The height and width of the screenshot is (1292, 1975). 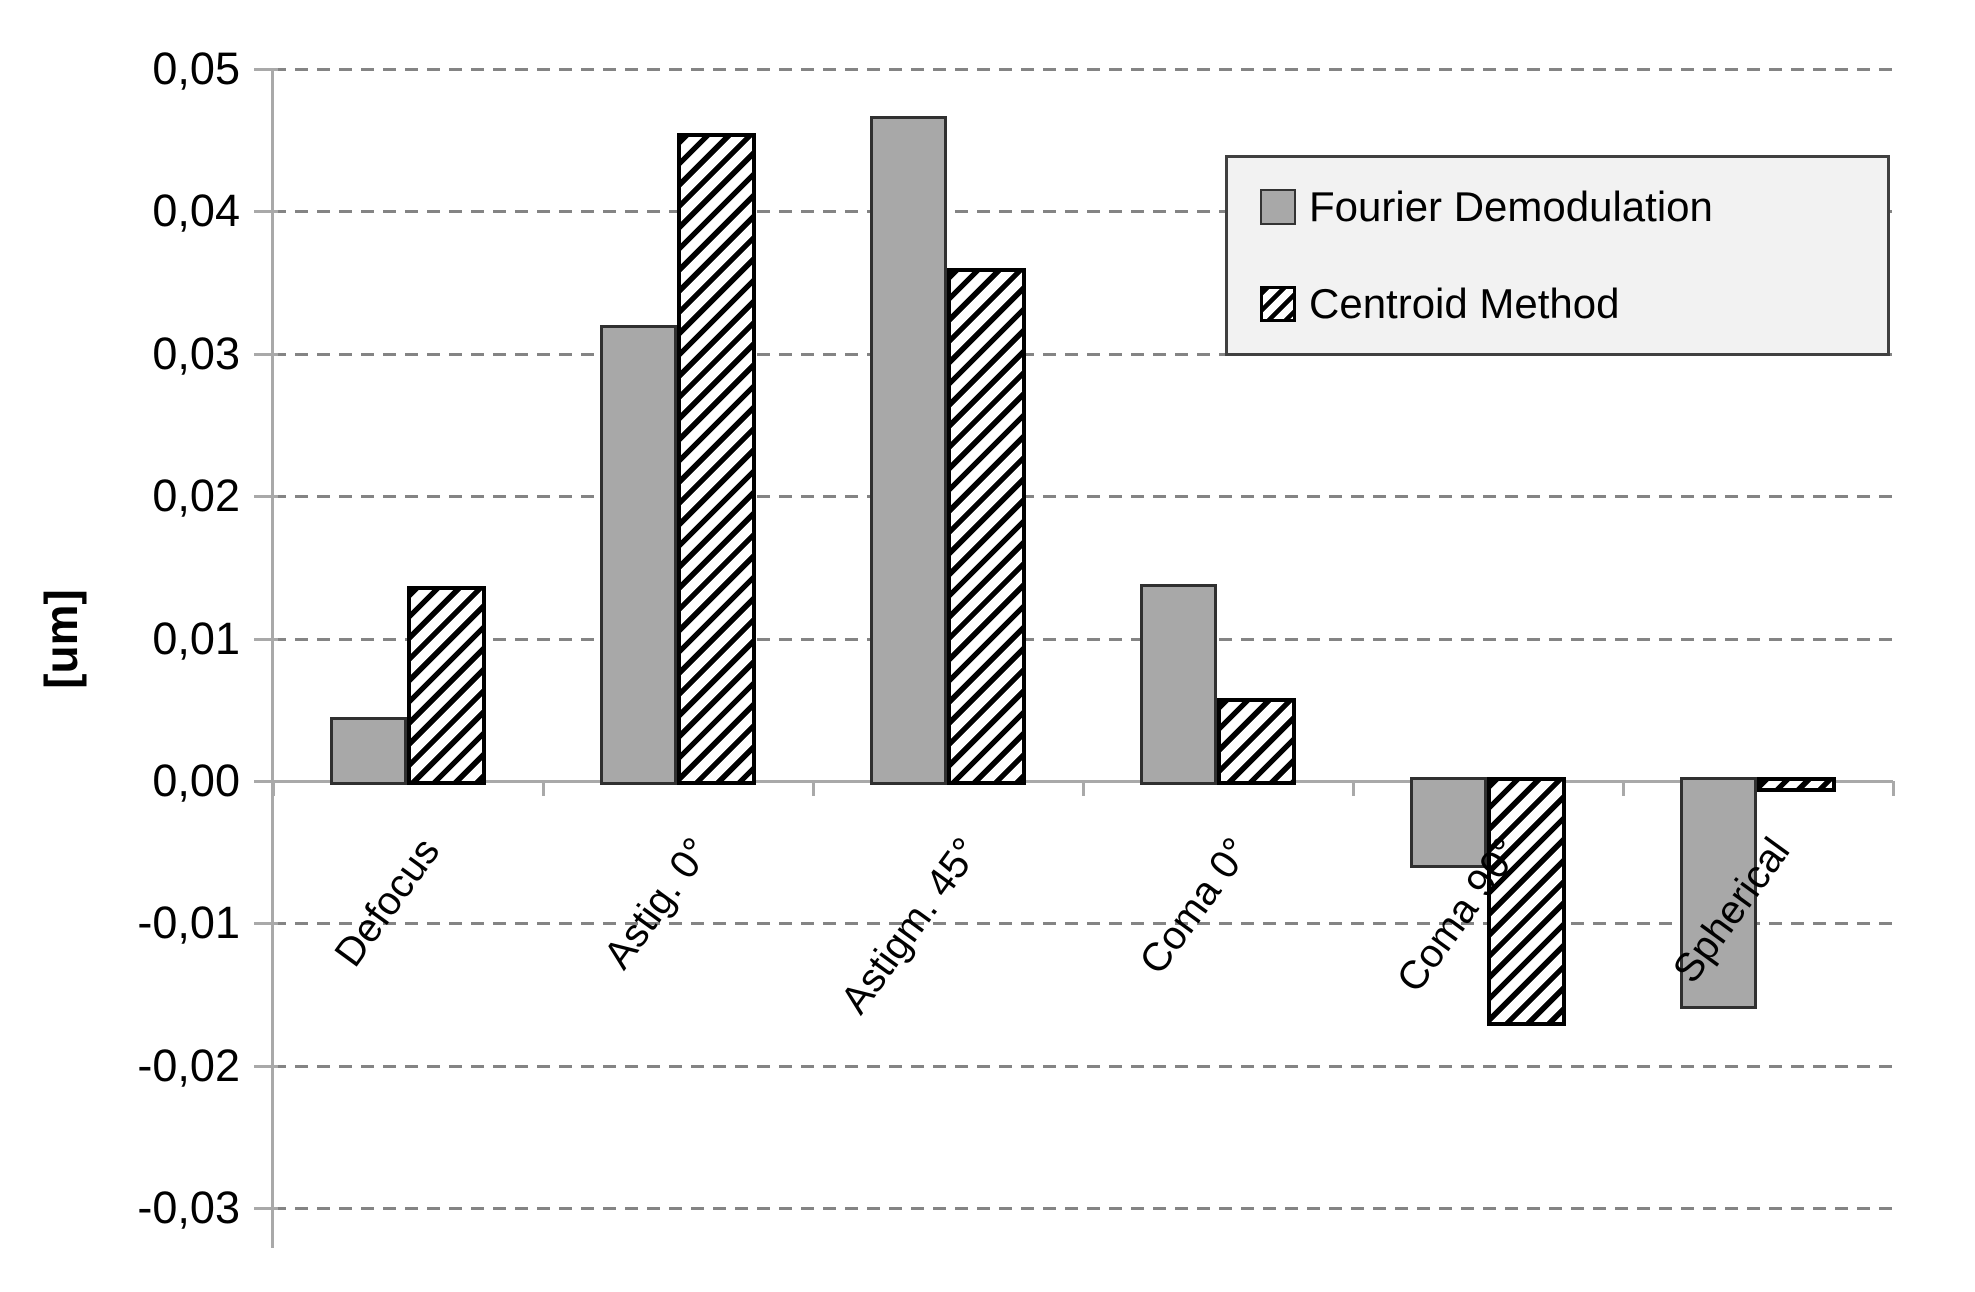 I want to click on y-tick-label: 0,05, so click(x=196, y=68).